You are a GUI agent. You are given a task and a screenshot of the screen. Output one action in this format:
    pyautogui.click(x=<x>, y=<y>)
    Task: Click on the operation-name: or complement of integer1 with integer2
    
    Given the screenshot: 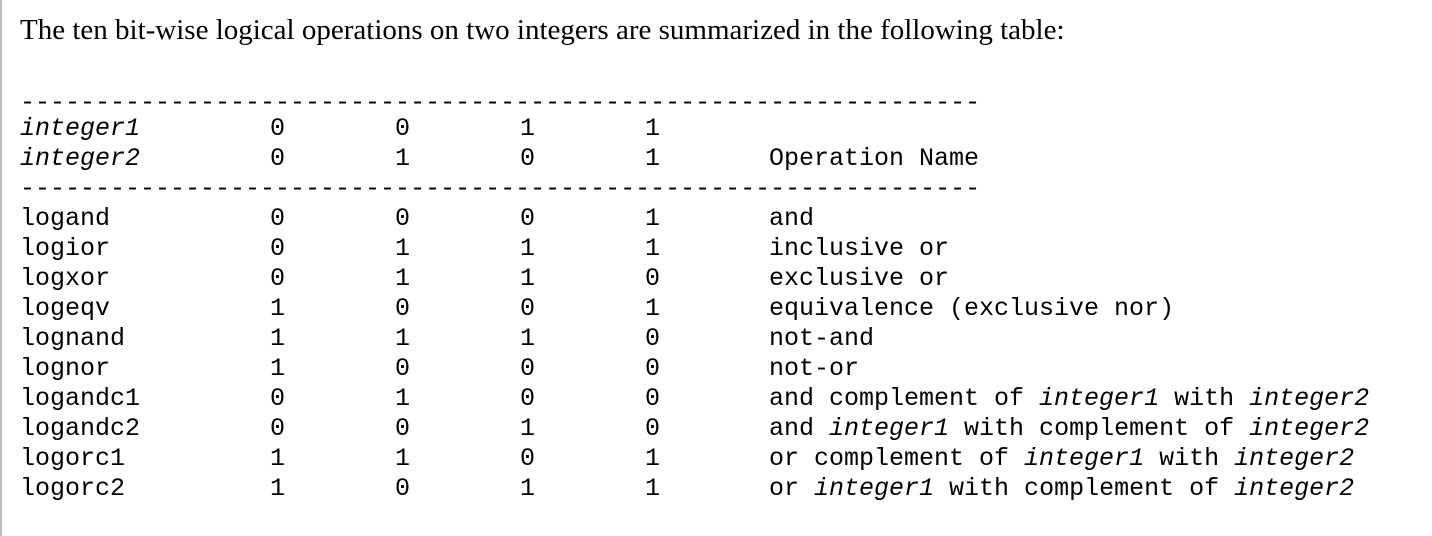 What is the action you would take?
    pyautogui.click(x=1061, y=459)
    